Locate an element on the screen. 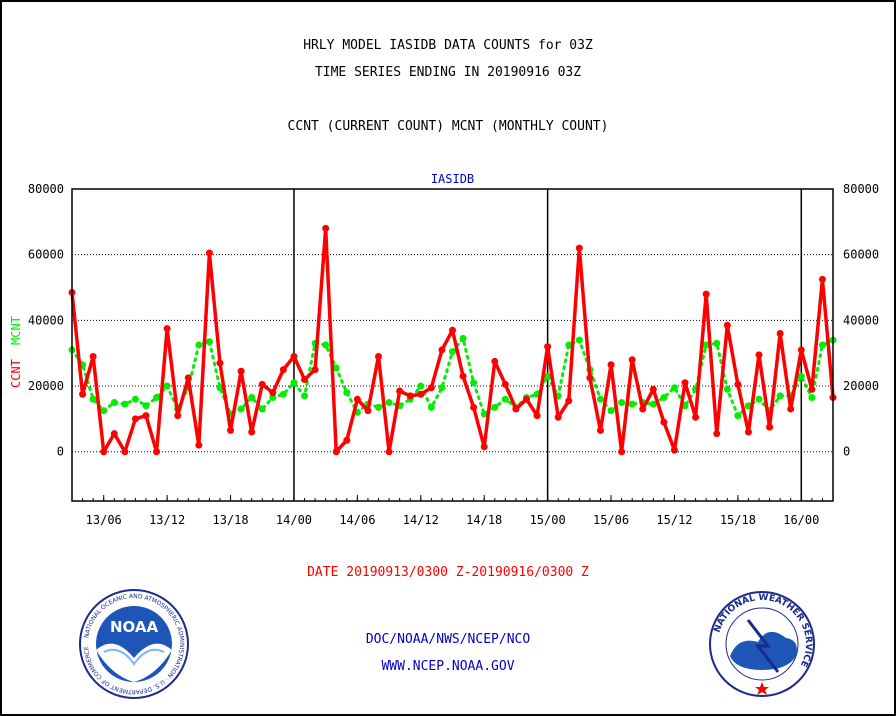  y-tick-label-left: 0 is located at coordinates (60, 452).